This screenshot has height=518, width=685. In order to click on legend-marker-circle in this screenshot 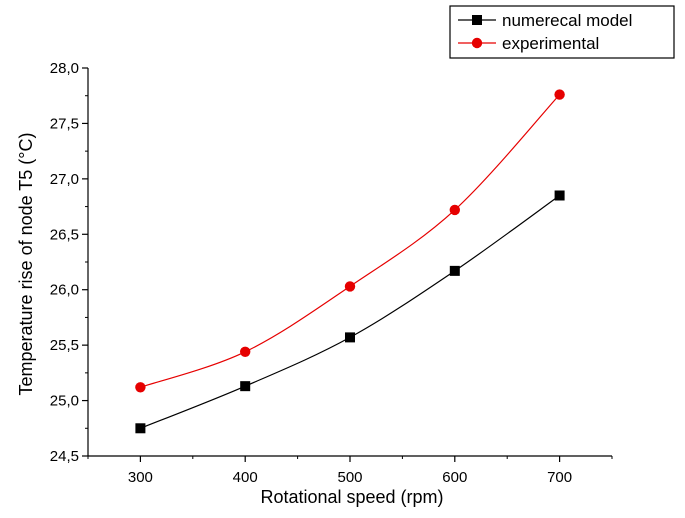, I will do `click(477, 43)`.